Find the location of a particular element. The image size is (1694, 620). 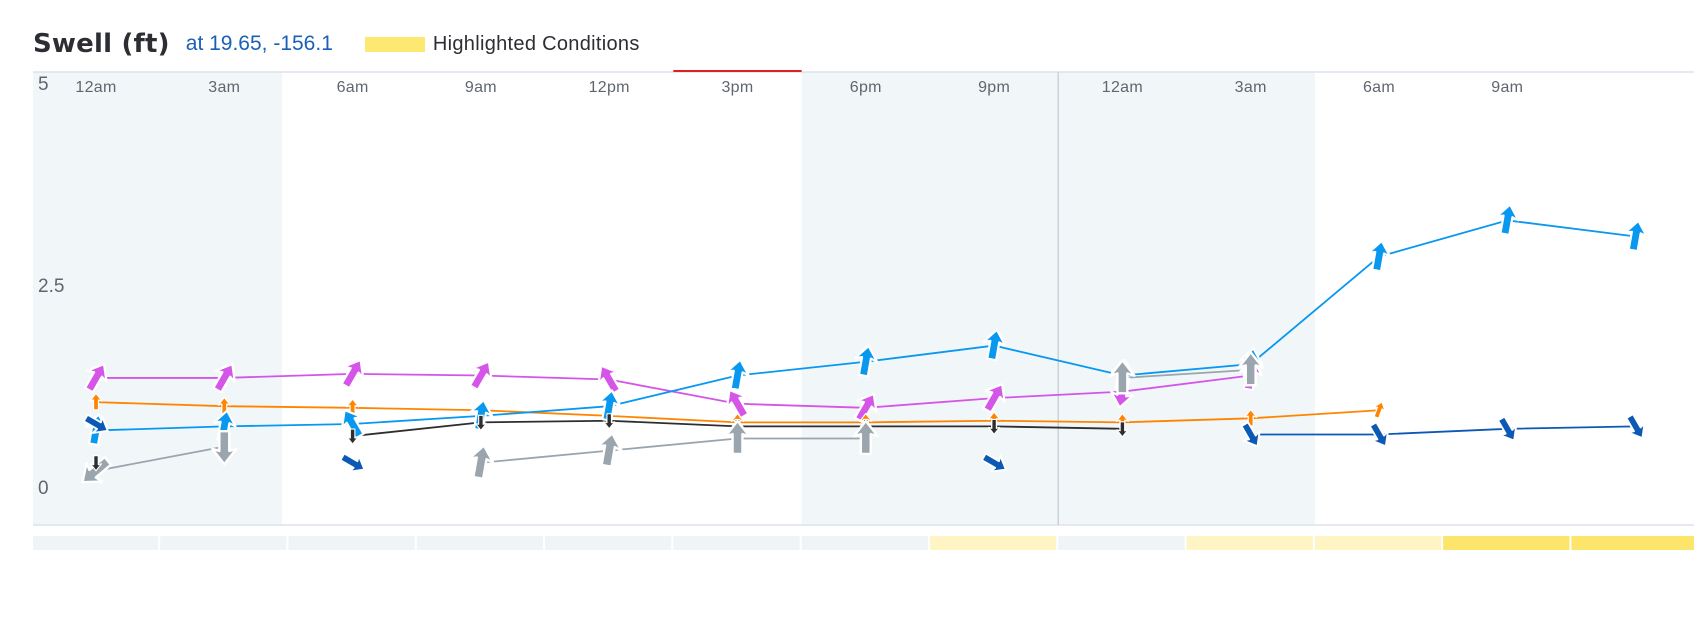

legend-swatch is located at coordinates (394, 44).